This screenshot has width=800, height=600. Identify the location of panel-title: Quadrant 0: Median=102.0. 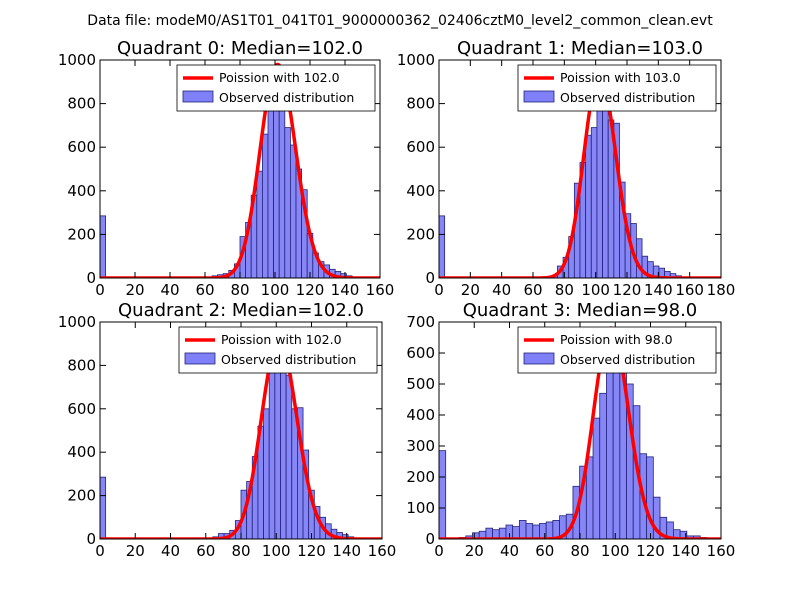
(240, 48).